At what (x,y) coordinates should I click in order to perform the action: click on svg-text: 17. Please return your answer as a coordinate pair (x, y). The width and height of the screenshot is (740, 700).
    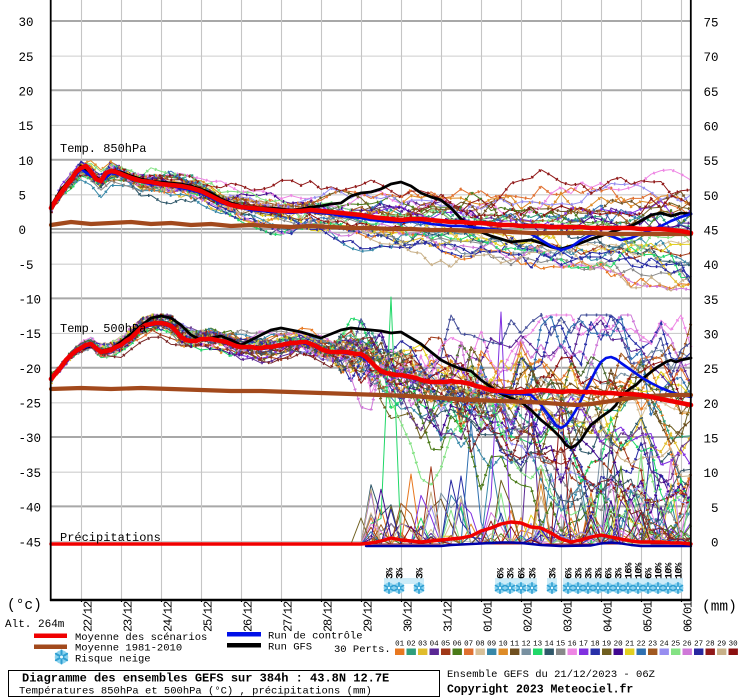
    Looking at the image, I should click on (583, 645).